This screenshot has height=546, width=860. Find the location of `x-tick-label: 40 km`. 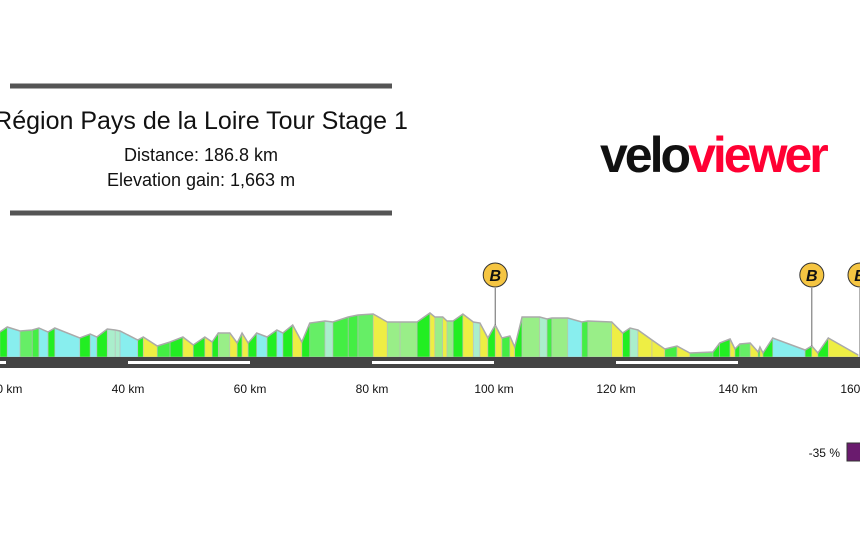

x-tick-label: 40 km is located at coordinates (128, 389).